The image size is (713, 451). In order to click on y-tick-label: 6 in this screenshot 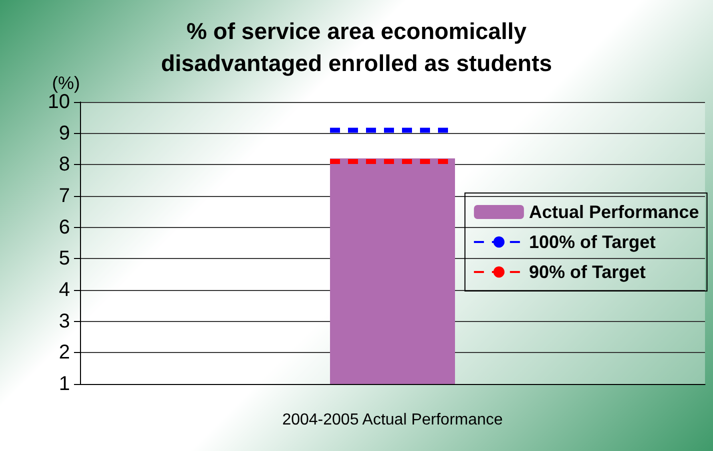, I will do `click(64, 227)`.